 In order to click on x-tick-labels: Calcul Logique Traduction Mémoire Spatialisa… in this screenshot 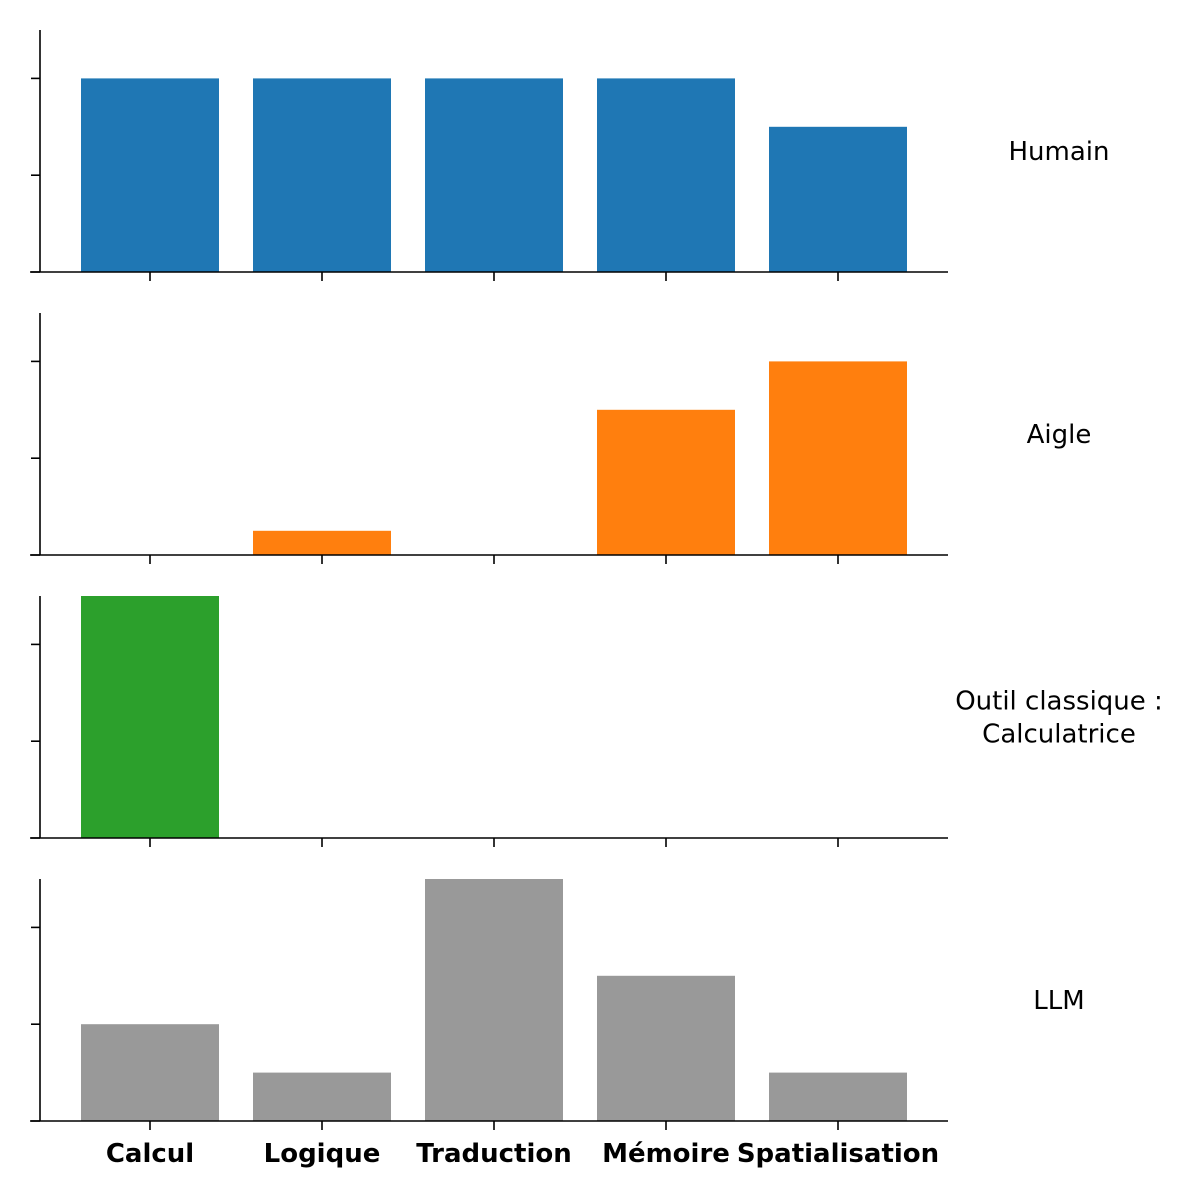, I will do `click(522, 1154)`.